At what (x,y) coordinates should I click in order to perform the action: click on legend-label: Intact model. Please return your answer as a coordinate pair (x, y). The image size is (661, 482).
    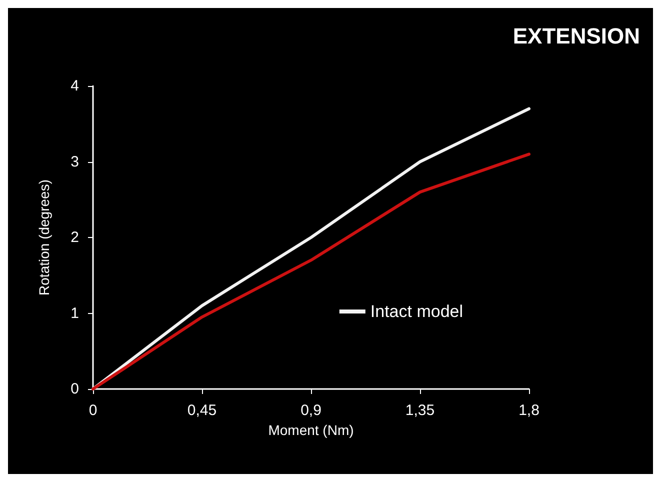
    Looking at the image, I should click on (417, 311).